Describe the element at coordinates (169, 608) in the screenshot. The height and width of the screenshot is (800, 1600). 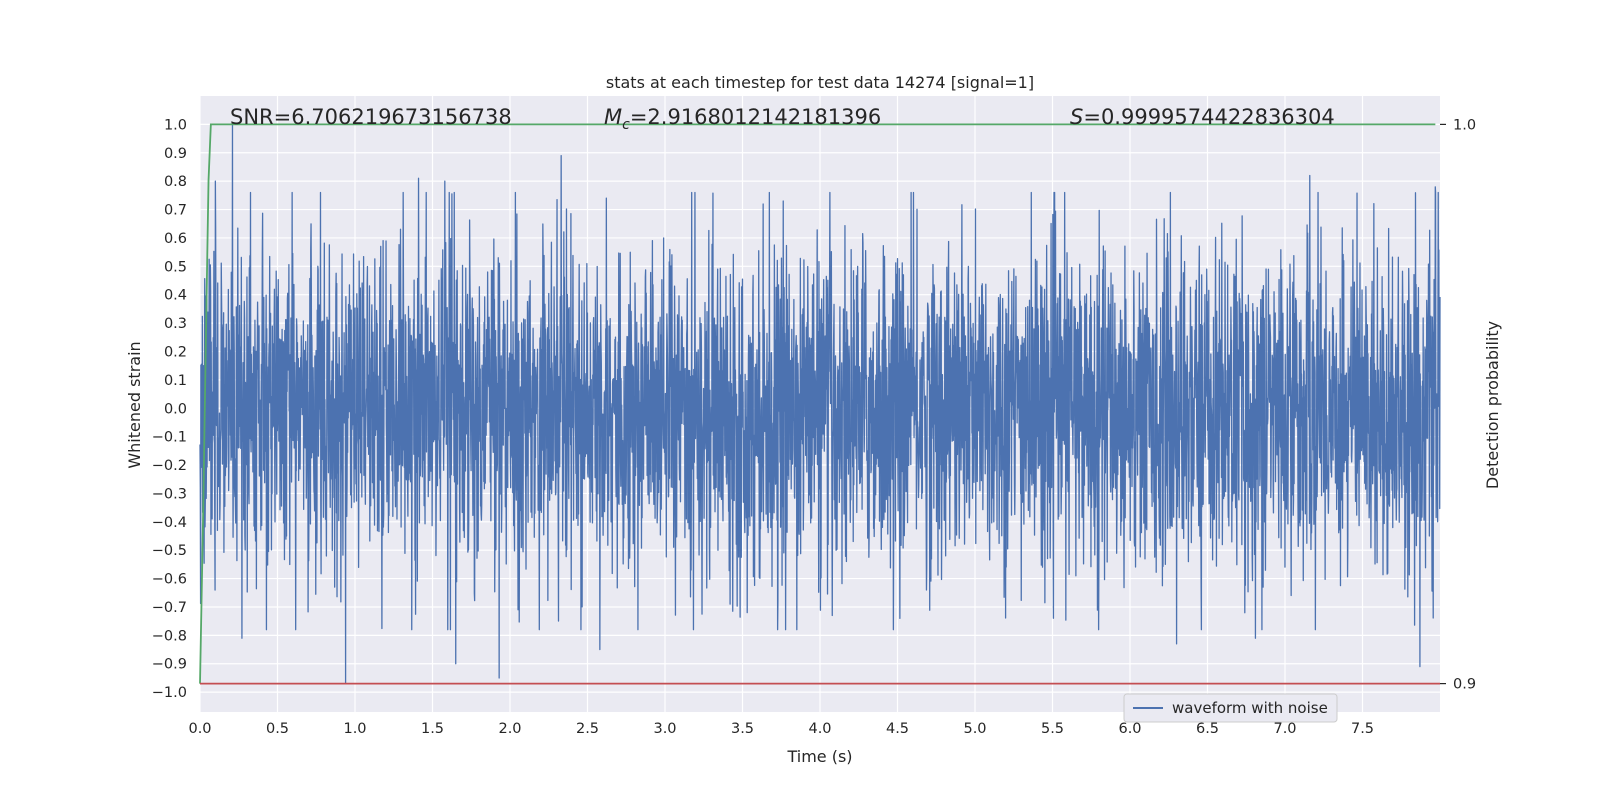
I see `y-tick-label: −0.7` at that location.